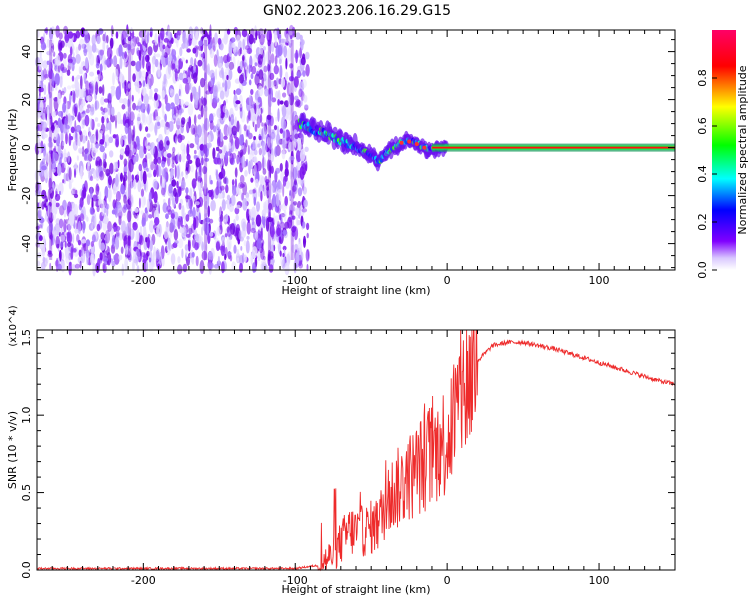 The height and width of the screenshot is (604, 750). Describe the element at coordinates (130, 150) in the screenshot. I see `noise-streak` at that location.